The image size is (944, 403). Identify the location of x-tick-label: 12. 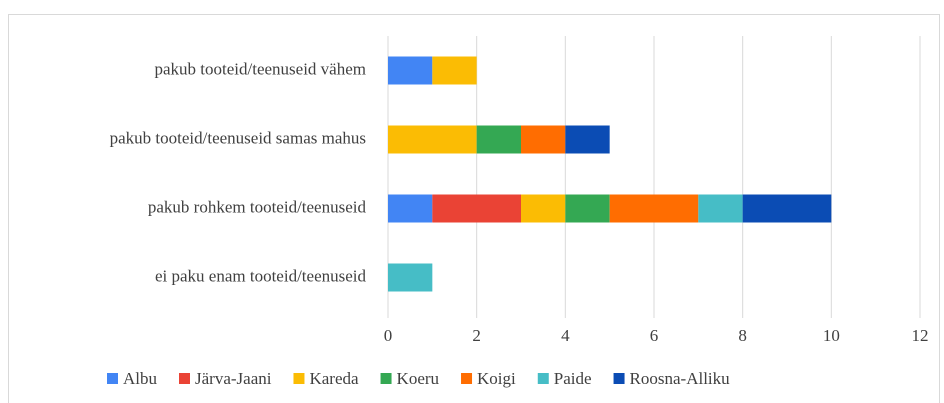
(920, 335).